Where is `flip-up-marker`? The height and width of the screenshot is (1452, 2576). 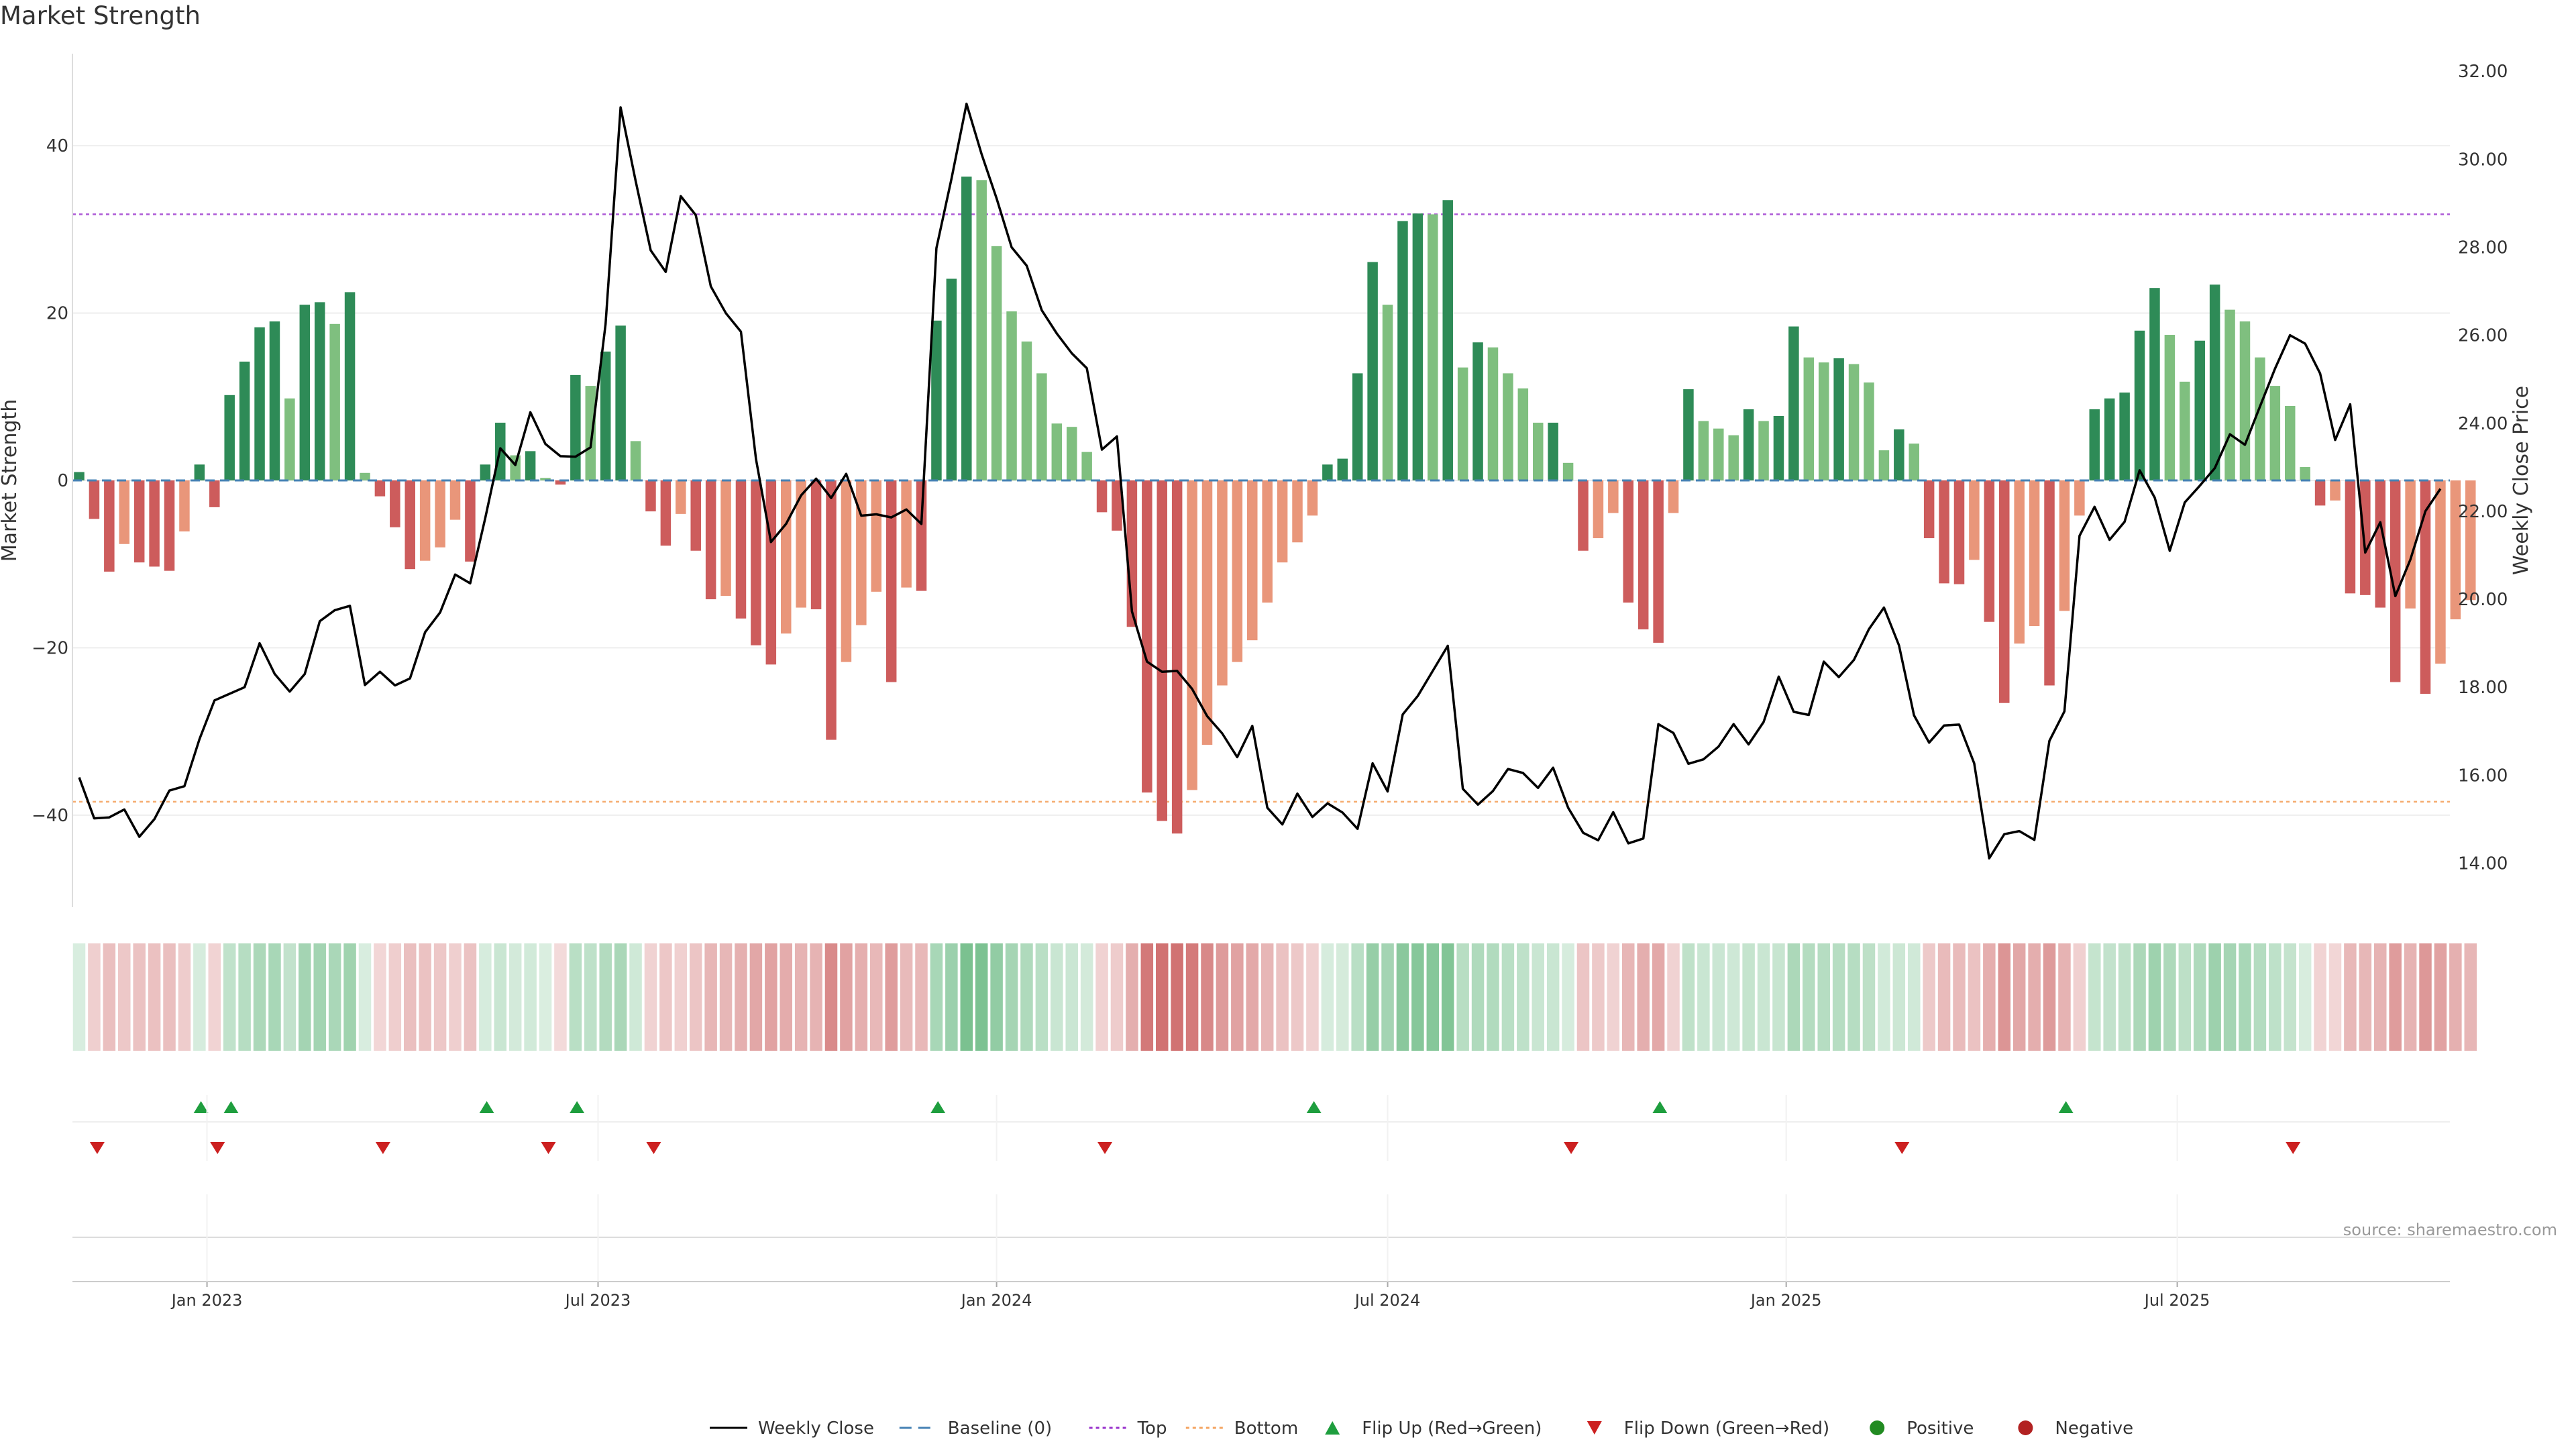
flip-up-marker is located at coordinates (1660, 1107).